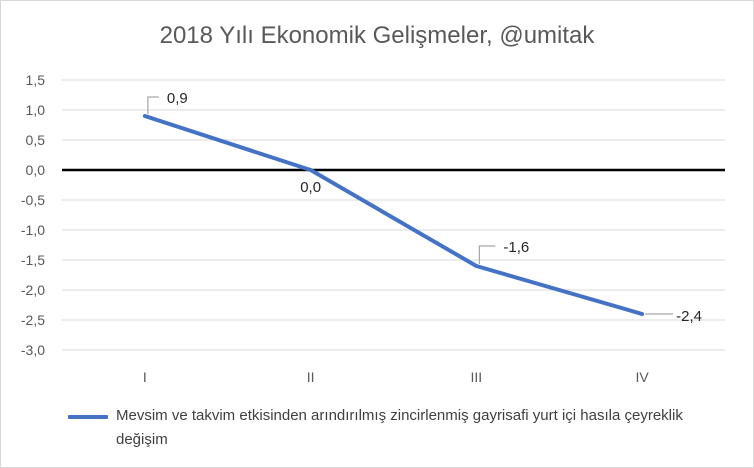  What do you see at coordinates (33, 200) in the screenshot?
I see `y-tick-label: -0,5` at bounding box center [33, 200].